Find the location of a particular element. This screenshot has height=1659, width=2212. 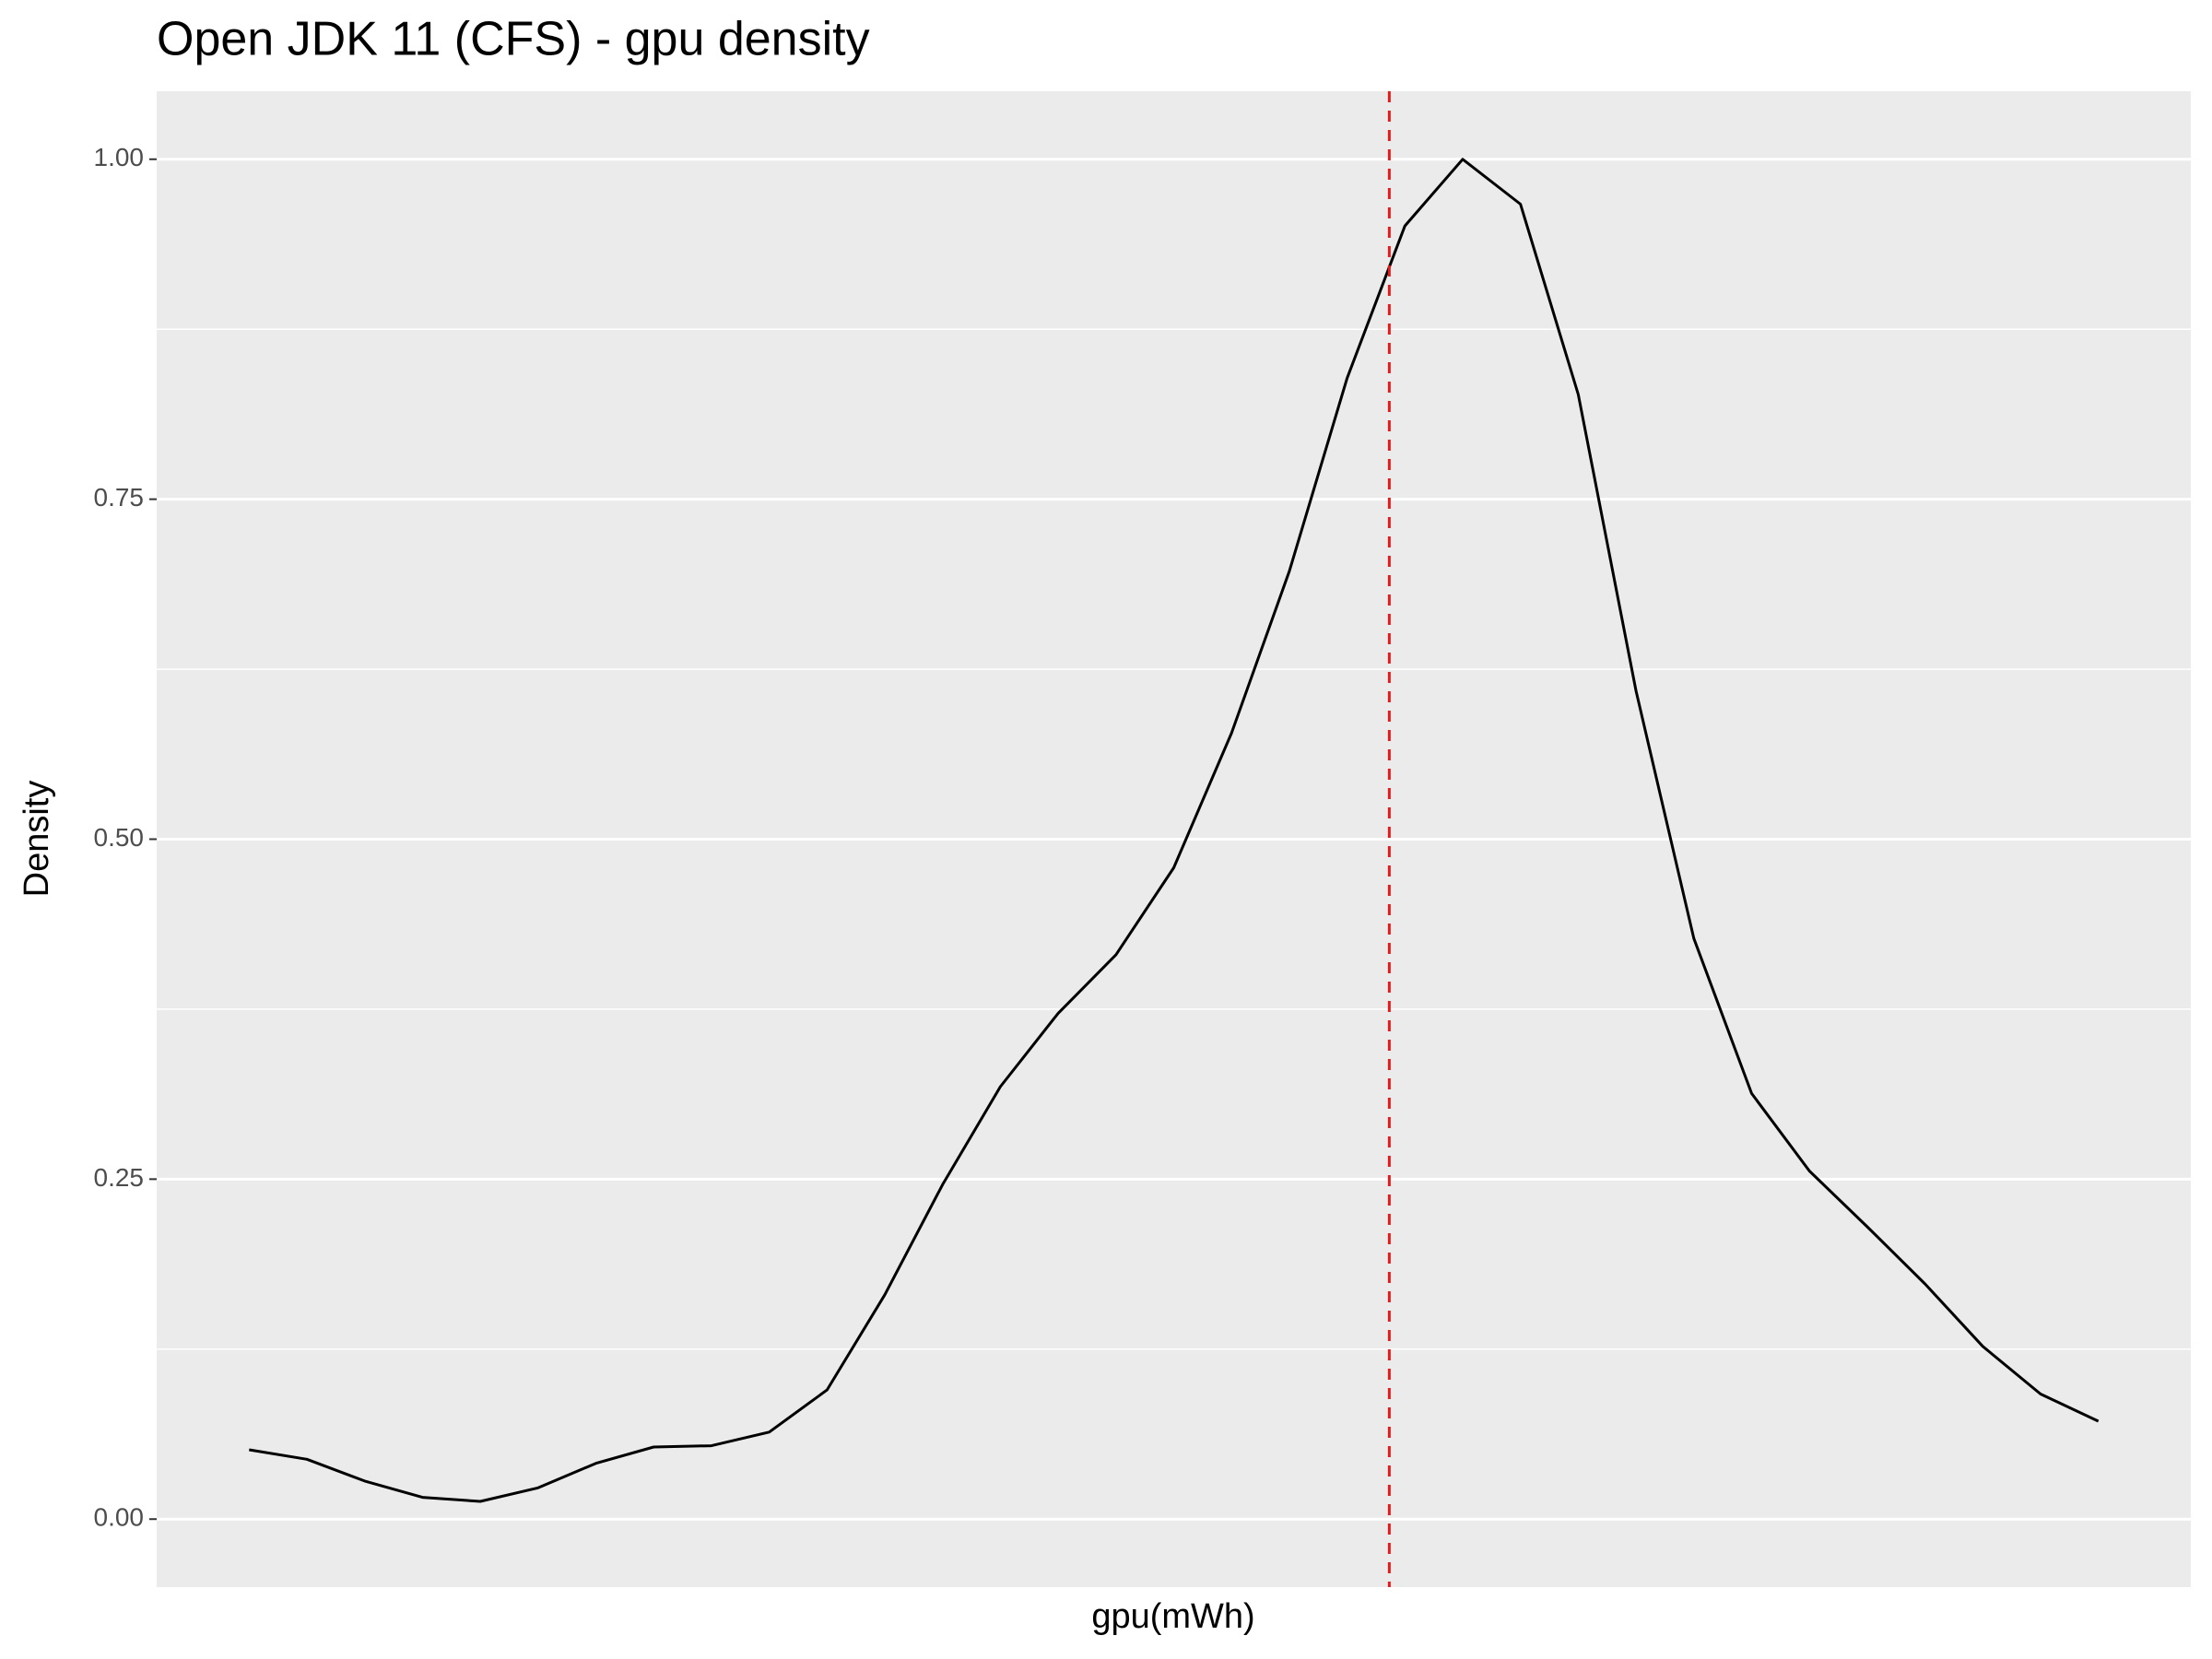

y-tick-label: 1.00 is located at coordinates (119, 157).